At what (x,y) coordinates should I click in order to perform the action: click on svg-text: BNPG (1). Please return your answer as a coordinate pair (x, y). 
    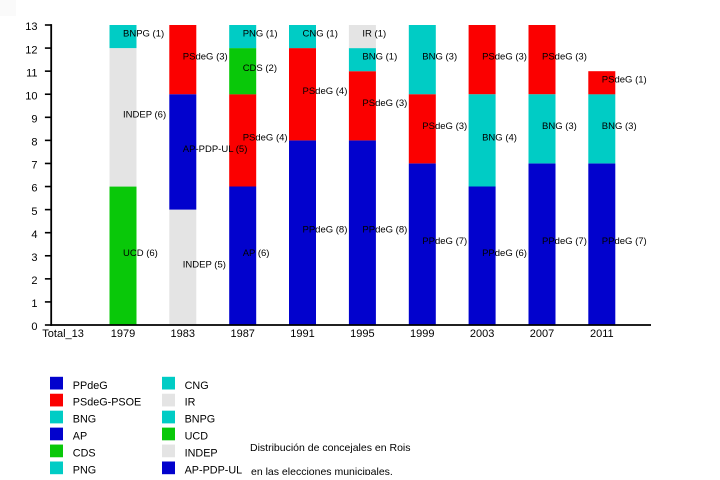
    Looking at the image, I should click on (143, 34).